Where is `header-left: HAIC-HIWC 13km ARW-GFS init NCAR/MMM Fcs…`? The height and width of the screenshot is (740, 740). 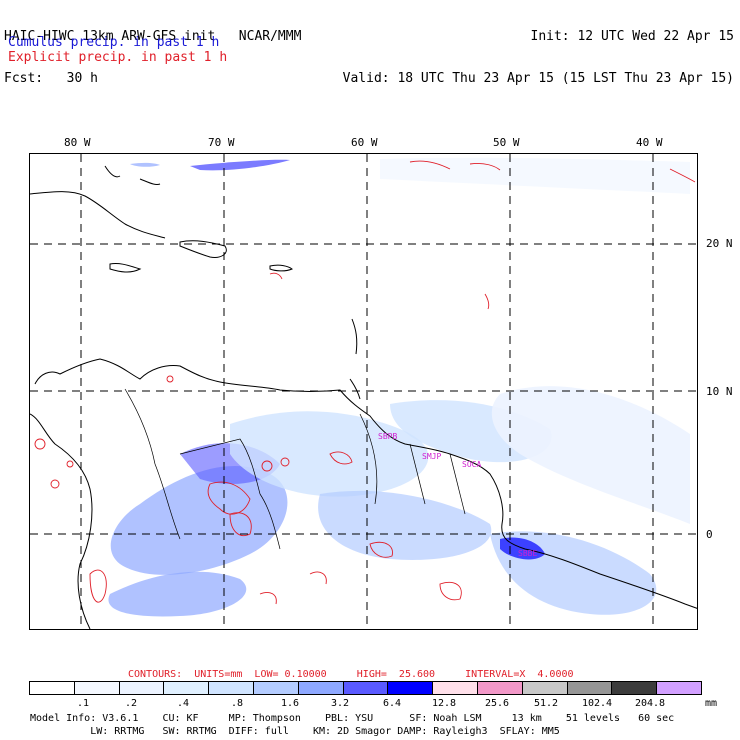 header-left: HAIC-HIWC 13km ARW-GFS init NCAR/MMM Fcs… is located at coordinates (152, 51).